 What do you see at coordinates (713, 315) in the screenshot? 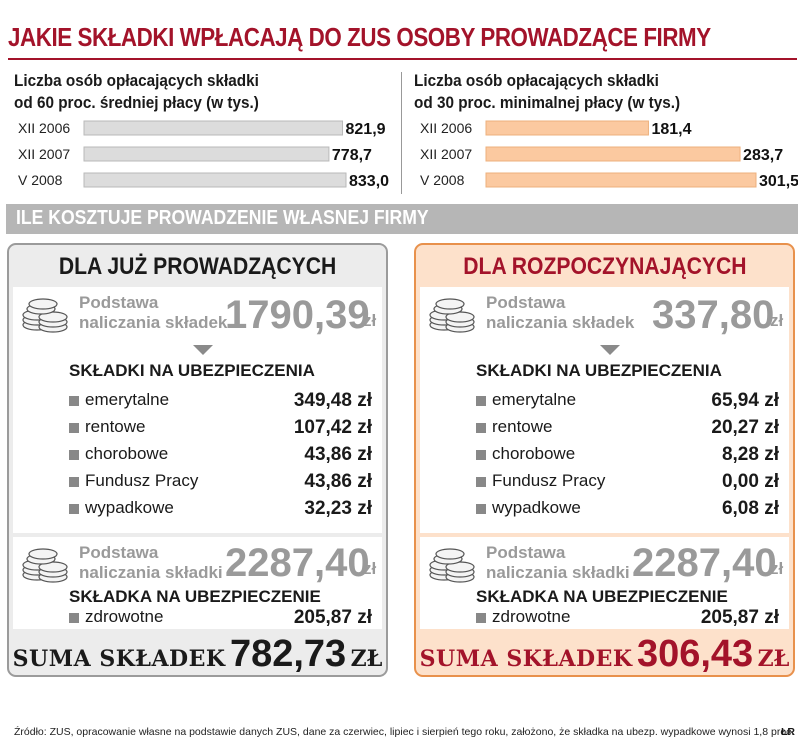
I see `base-value: 337,80` at bounding box center [713, 315].